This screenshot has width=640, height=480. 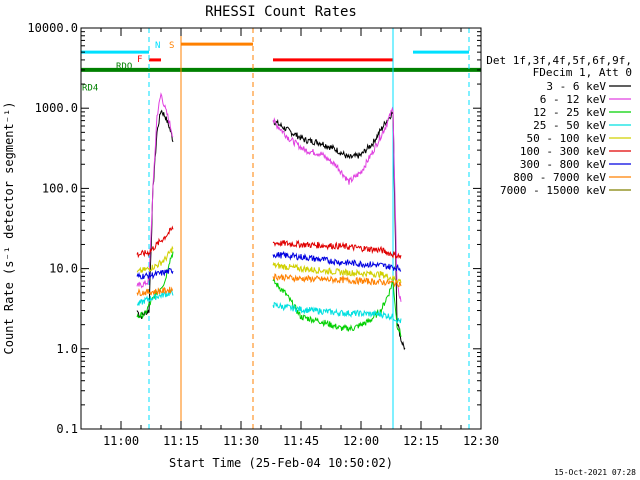 I want to click on legend-header: FDecim 1, Att 0, so click(x=582, y=72).